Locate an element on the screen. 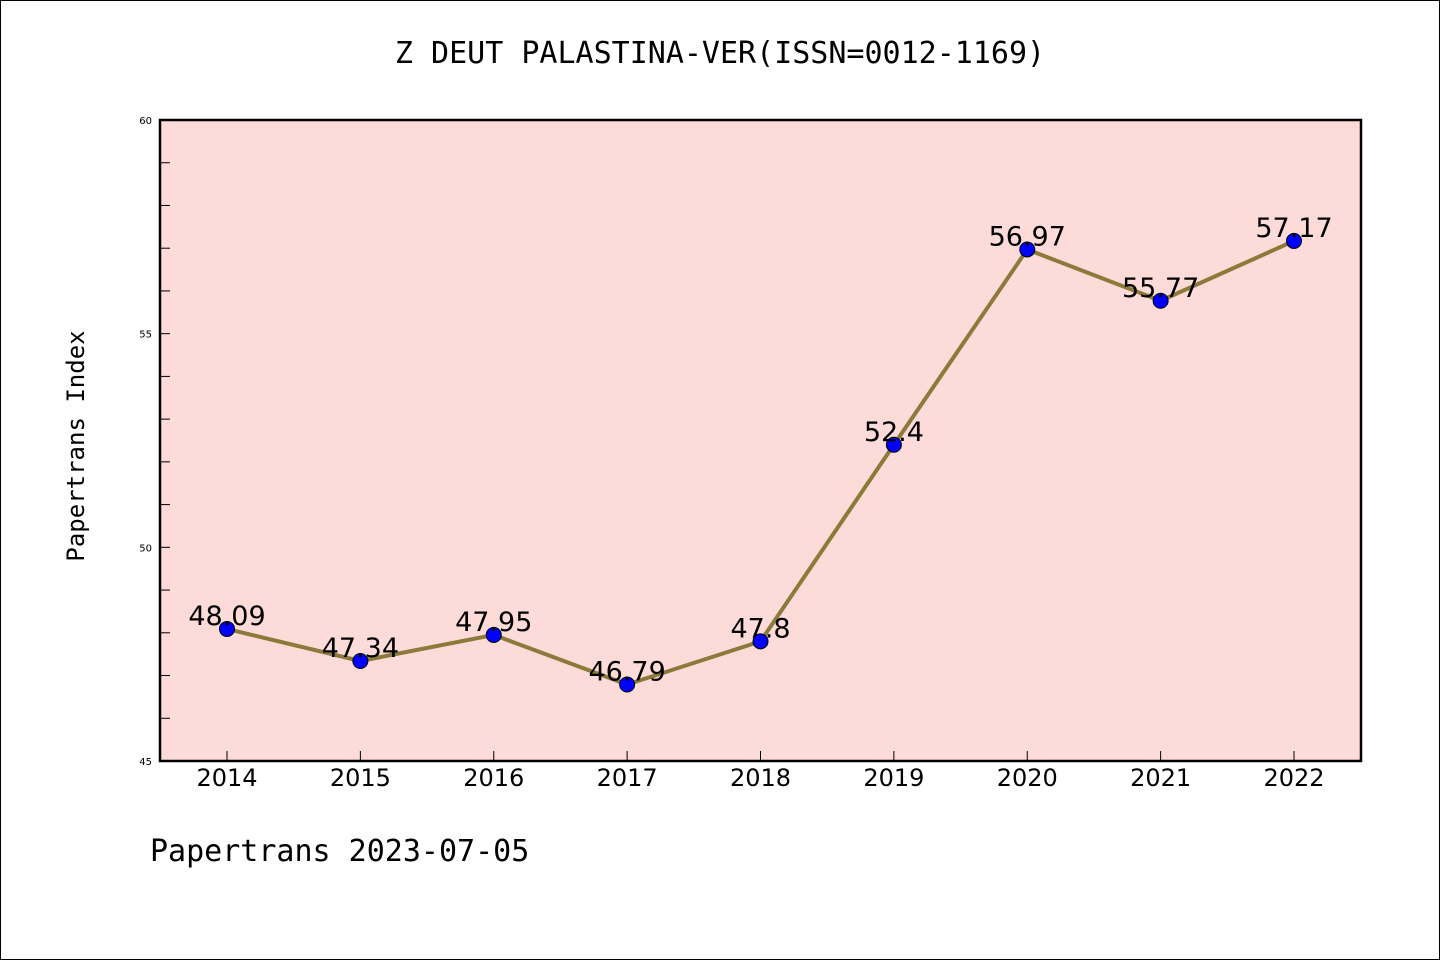 The height and width of the screenshot is (960, 1440). data-label: 47.34 is located at coordinates (360, 648).